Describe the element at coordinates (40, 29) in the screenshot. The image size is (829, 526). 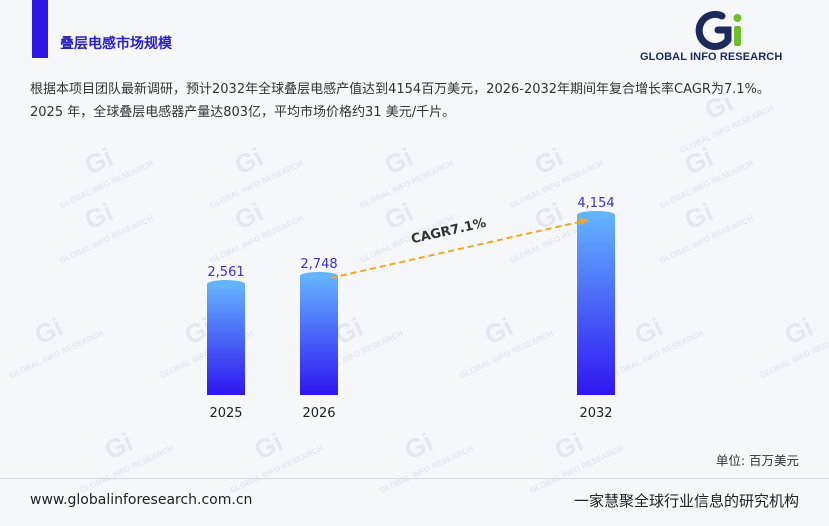
I see `header-accent-bar` at that location.